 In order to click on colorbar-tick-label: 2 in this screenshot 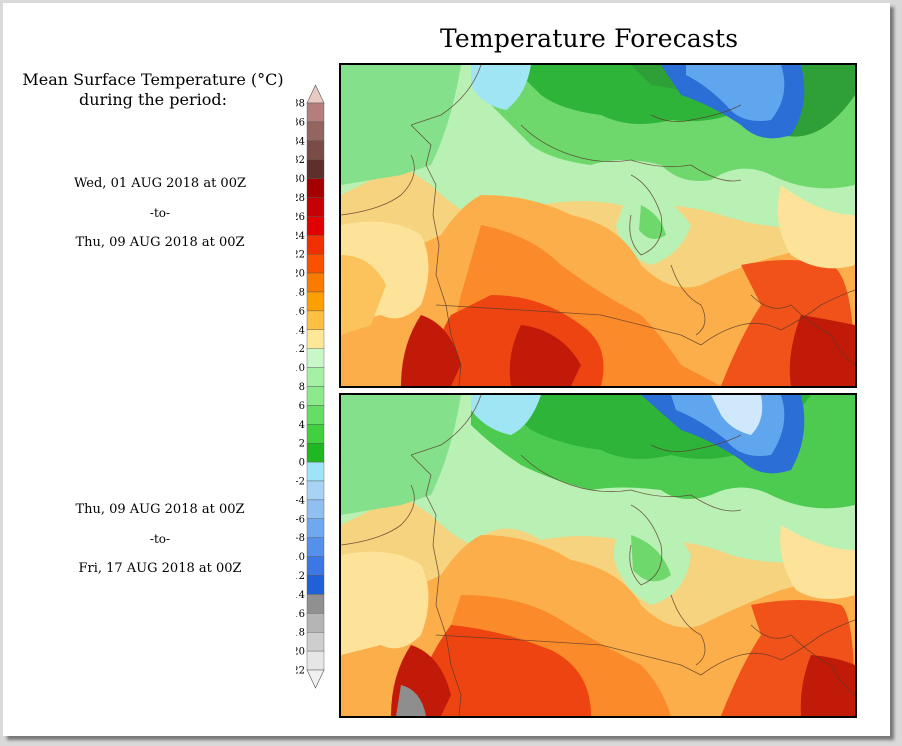, I will do `click(302, 444)`.